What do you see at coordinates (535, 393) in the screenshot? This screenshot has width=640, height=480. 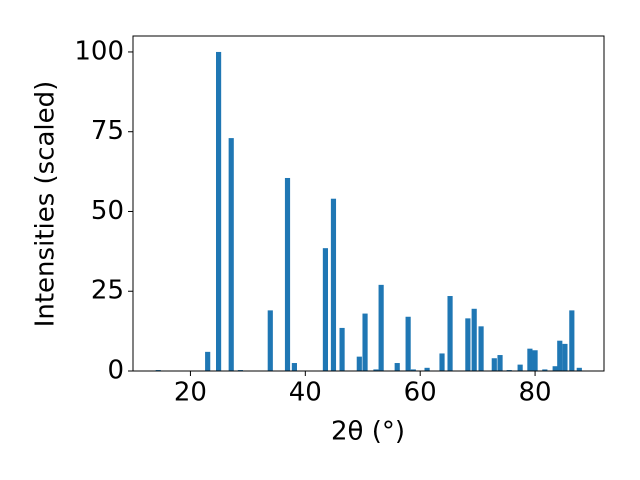 I see `x-tick-label: 80` at bounding box center [535, 393].